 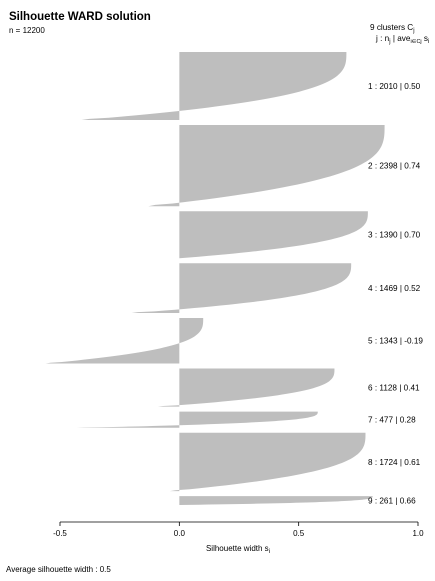 What do you see at coordinates (238, 549) in the screenshot?
I see `x-axis-label: Silhouette width si` at bounding box center [238, 549].